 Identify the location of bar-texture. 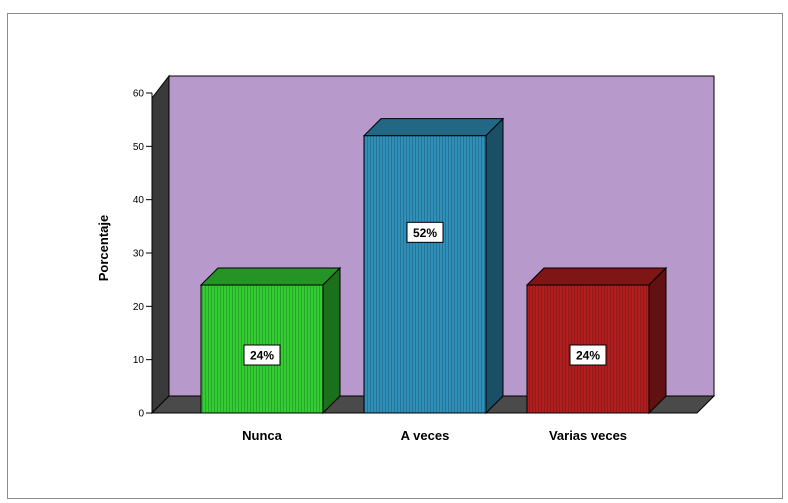
(425, 274).